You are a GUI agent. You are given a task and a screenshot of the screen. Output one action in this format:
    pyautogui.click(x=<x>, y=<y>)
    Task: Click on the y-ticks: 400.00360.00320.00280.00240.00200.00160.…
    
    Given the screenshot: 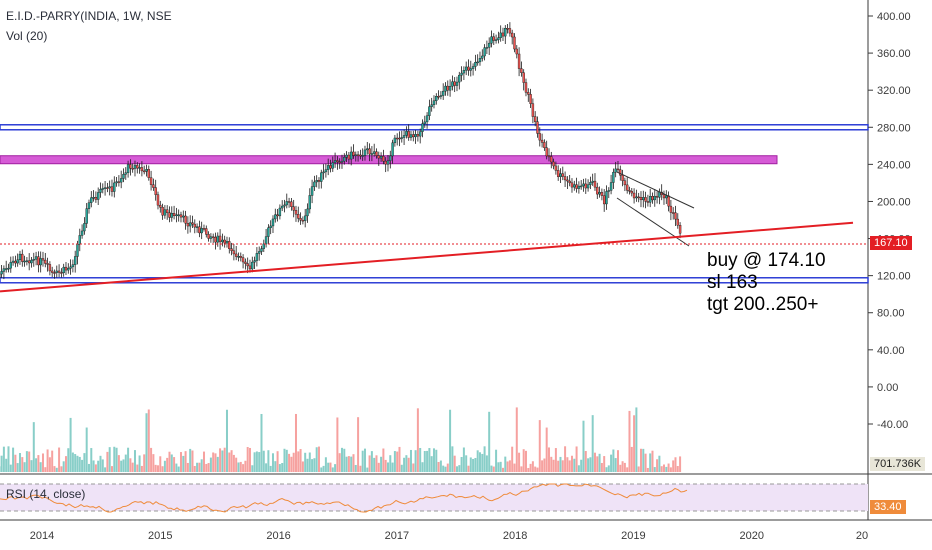 What is the action you would take?
    pyautogui.click(x=889, y=221)
    